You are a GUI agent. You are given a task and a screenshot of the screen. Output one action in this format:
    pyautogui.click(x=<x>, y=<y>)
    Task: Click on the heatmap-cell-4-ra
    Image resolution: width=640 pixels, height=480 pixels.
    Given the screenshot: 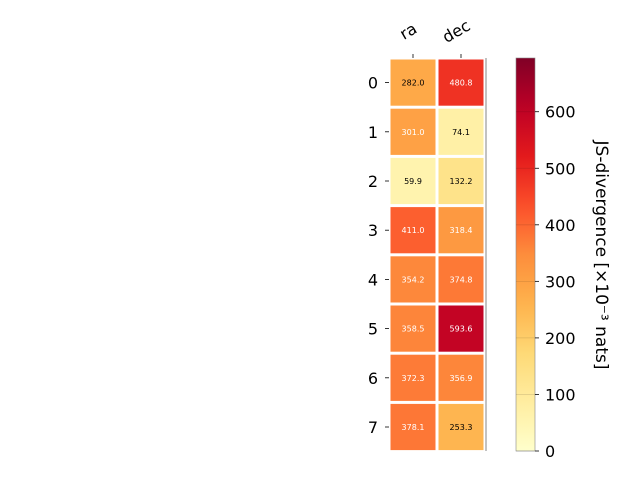 What is the action you would take?
    pyautogui.click(x=413, y=279)
    